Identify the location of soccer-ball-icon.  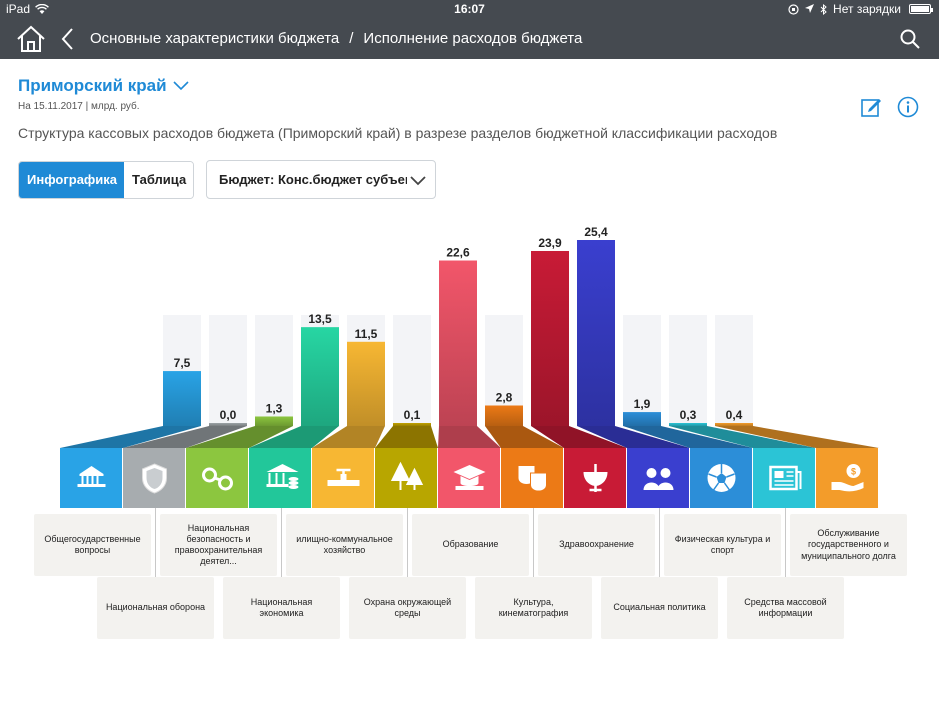
(721, 478).